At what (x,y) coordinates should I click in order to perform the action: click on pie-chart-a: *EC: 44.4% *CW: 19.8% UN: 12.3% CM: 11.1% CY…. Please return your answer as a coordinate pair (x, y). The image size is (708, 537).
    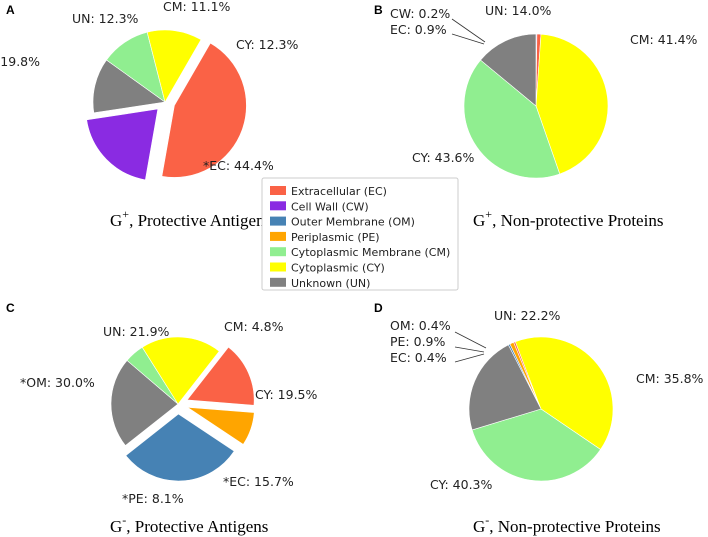
    Looking at the image, I should click on (149, 90).